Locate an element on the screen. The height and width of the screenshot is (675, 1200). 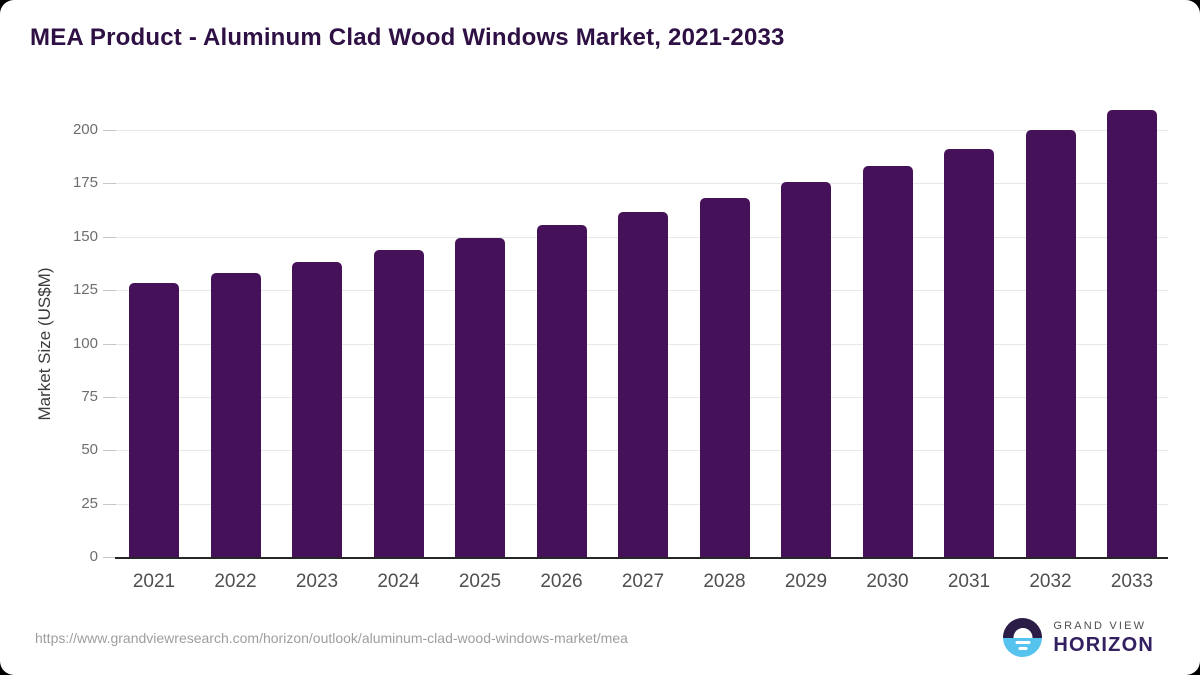
y-tick-label: 150 is located at coordinates (85, 236).